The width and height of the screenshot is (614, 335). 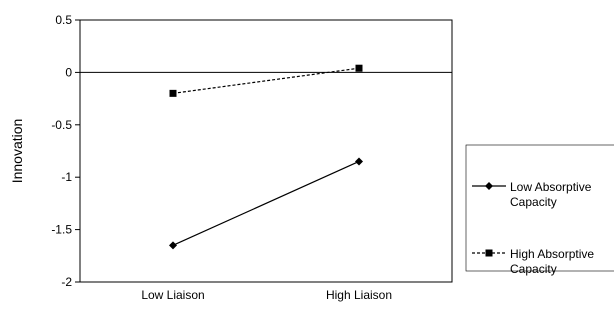 What do you see at coordinates (266, 295) in the screenshot?
I see `x-axis-ticks: Low Liaison High Liaison` at bounding box center [266, 295].